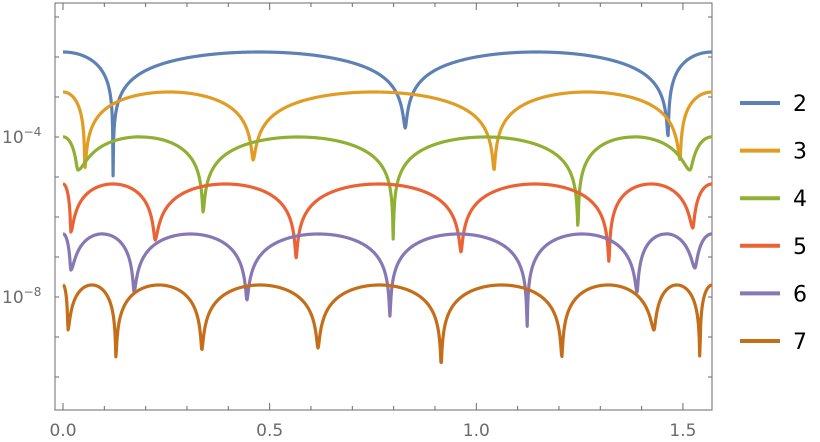 This screenshot has width=820, height=442. Describe the element at coordinates (800, 342) in the screenshot. I see `legend-label-7: 7` at that location.